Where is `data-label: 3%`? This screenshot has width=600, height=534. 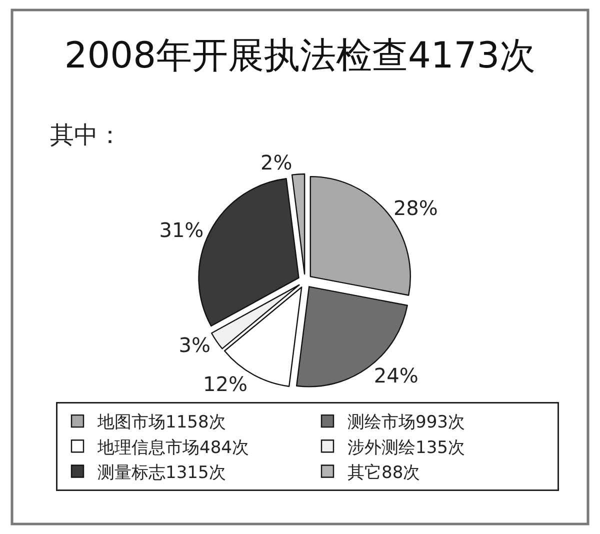
data-label: 3% is located at coordinates (194, 344).